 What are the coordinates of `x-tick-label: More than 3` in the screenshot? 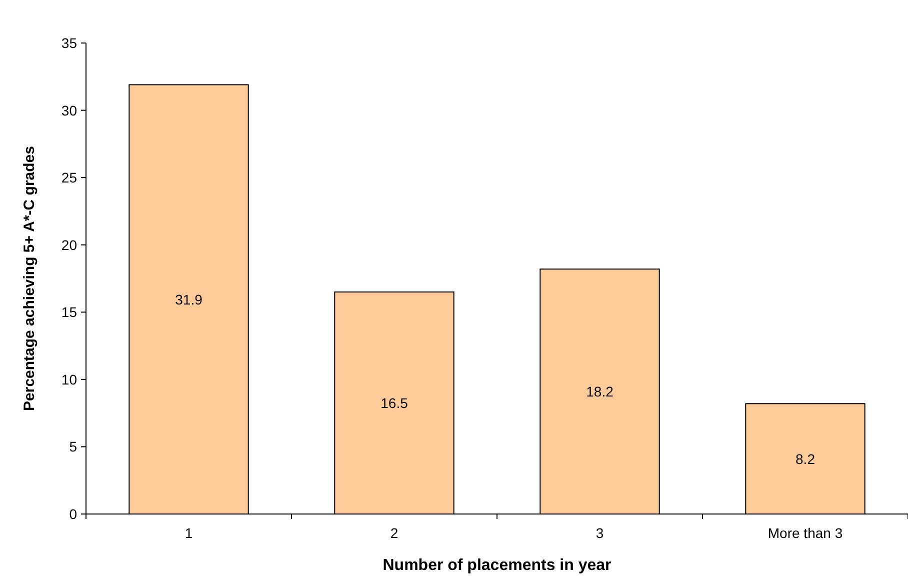 It's located at (805, 533).